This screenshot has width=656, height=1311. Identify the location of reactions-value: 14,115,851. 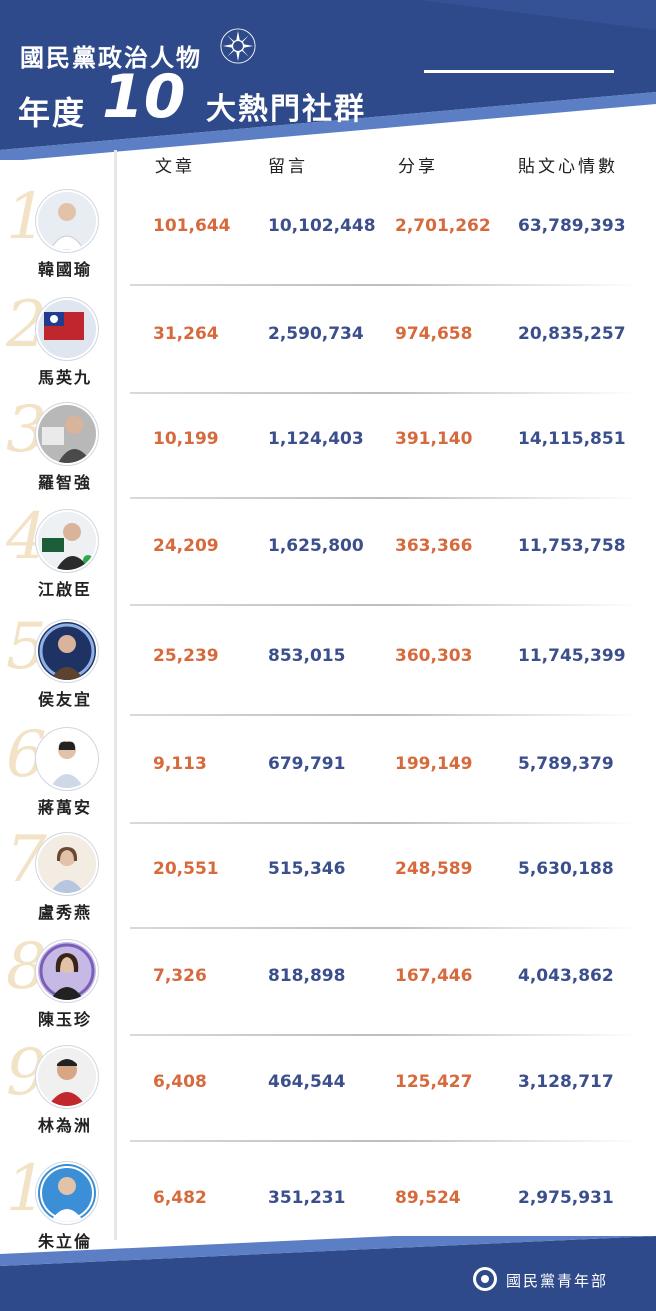
(572, 439).